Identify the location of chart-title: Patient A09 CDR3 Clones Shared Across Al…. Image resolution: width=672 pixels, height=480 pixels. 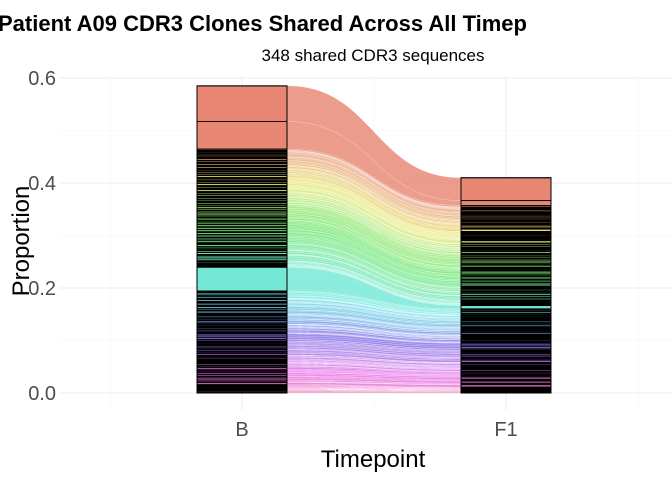
(263, 23).